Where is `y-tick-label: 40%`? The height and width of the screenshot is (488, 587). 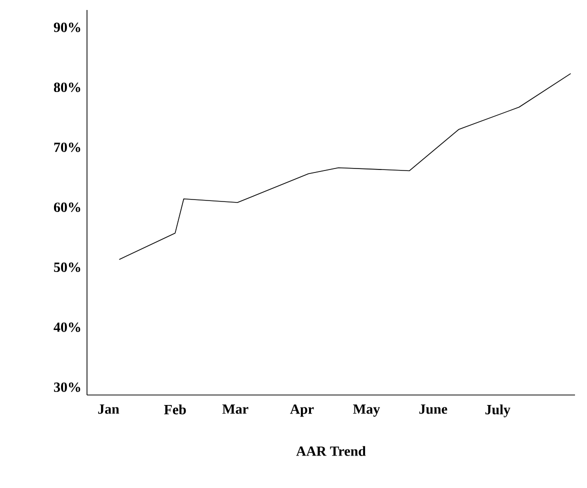 y-tick-label: 40% is located at coordinates (67, 327).